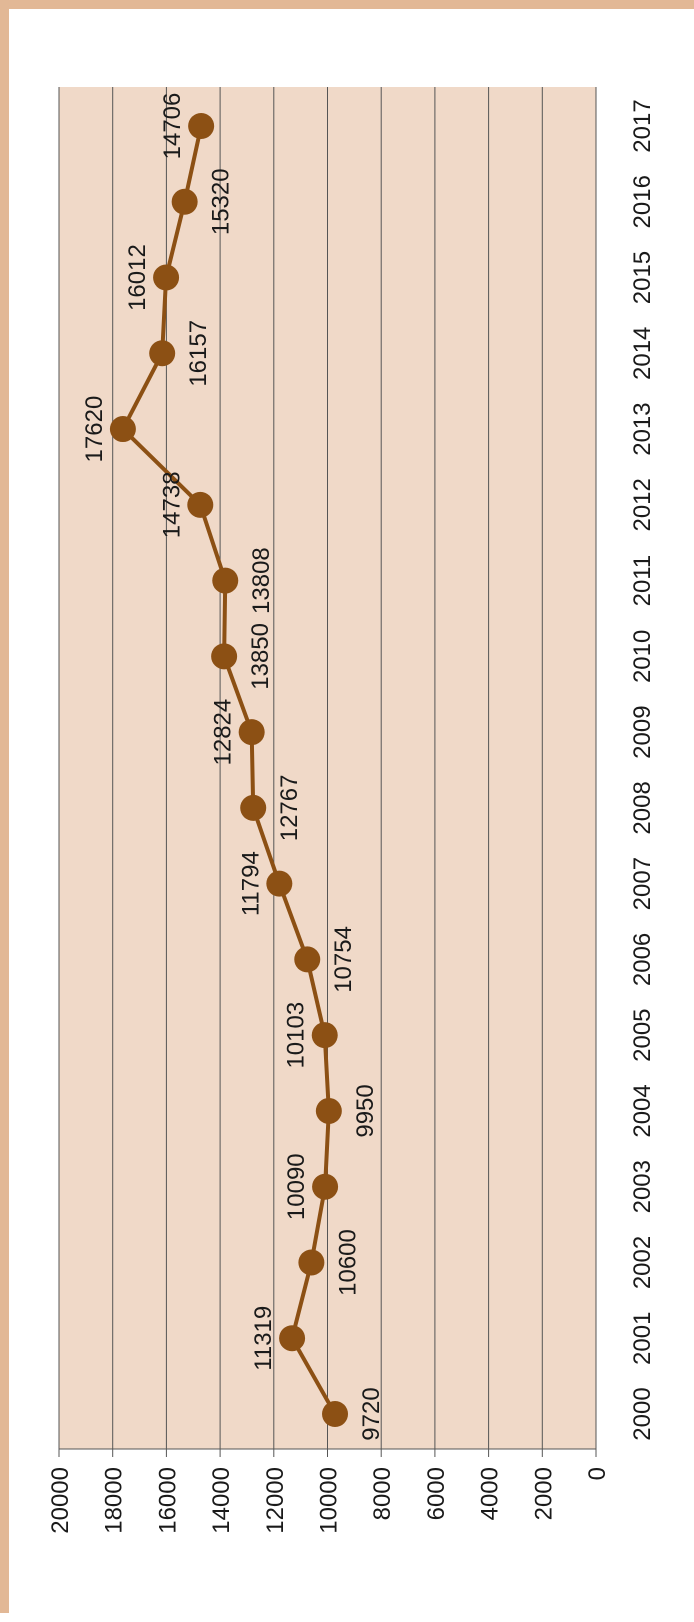 This screenshot has height=1622, width=694. Describe the element at coordinates (642, 277) in the screenshot. I see `category-tick-label: 2015` at that location.